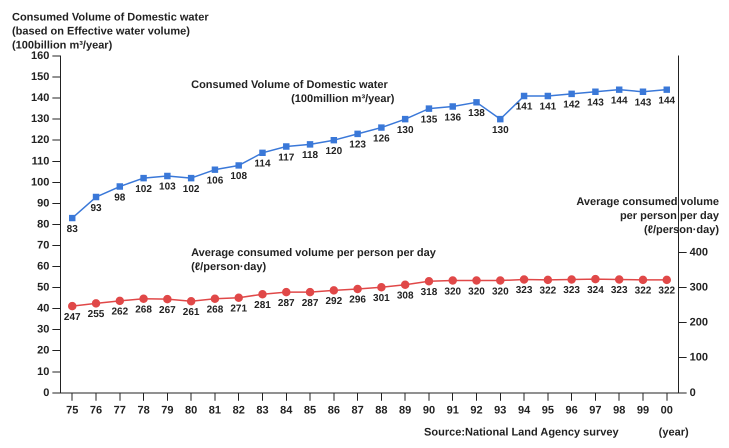 This screenshot has height=448, width=729. What do you see at coordinates (41, 161) in the screenshot?
I see `y-tick-label: 110` at bounding box center [41, 161].